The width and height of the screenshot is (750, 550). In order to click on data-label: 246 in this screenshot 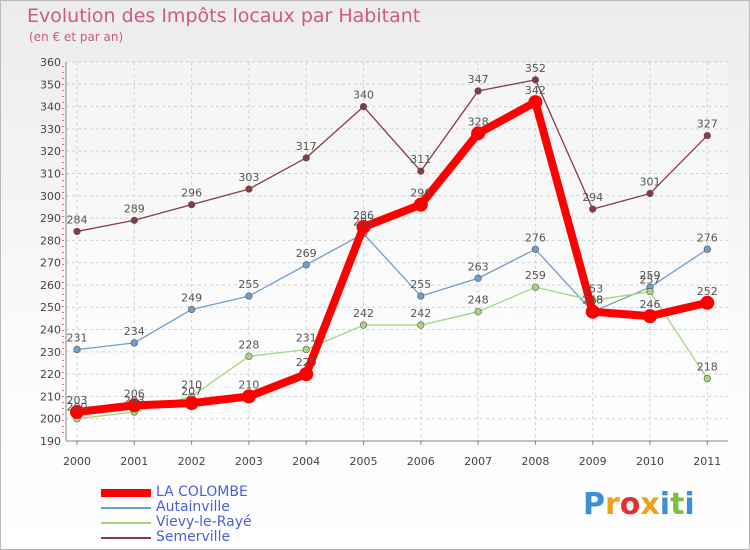, I will do `click(650, 304)`.